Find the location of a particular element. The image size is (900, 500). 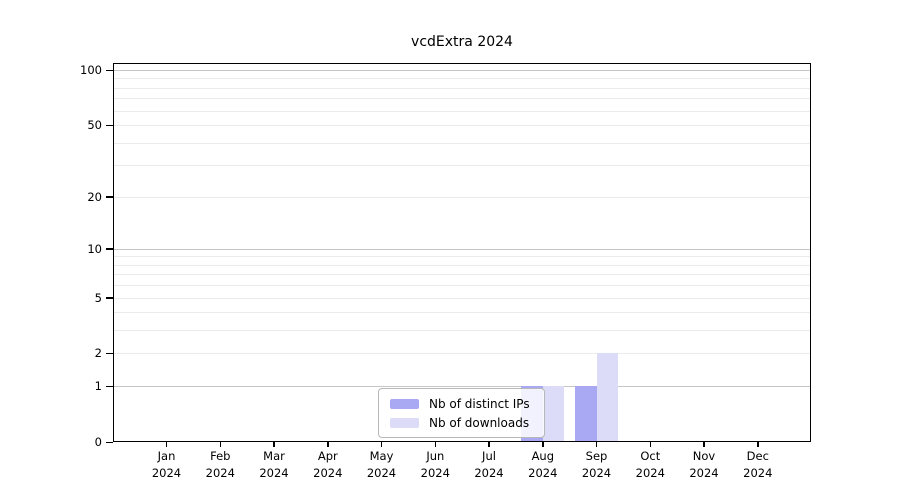

y-tick-label: 20 is located at coordinates (94, 196).